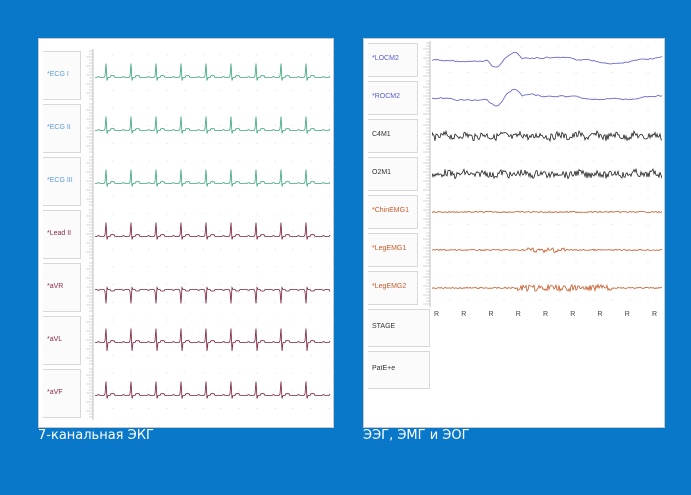  I want to click on channel-row: *ECG III, so click(186, 181).